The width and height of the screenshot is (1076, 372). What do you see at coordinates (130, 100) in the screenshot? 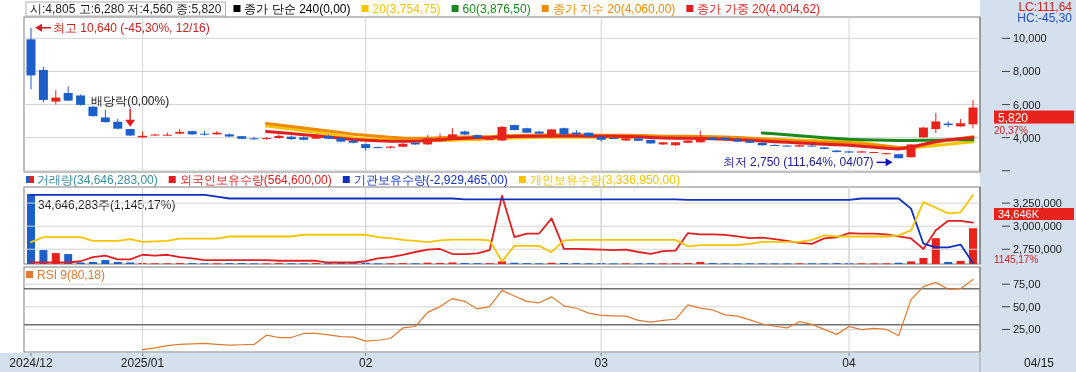
I see `annotation: 배당락(0,00%)` at bounding box center [130, 100].